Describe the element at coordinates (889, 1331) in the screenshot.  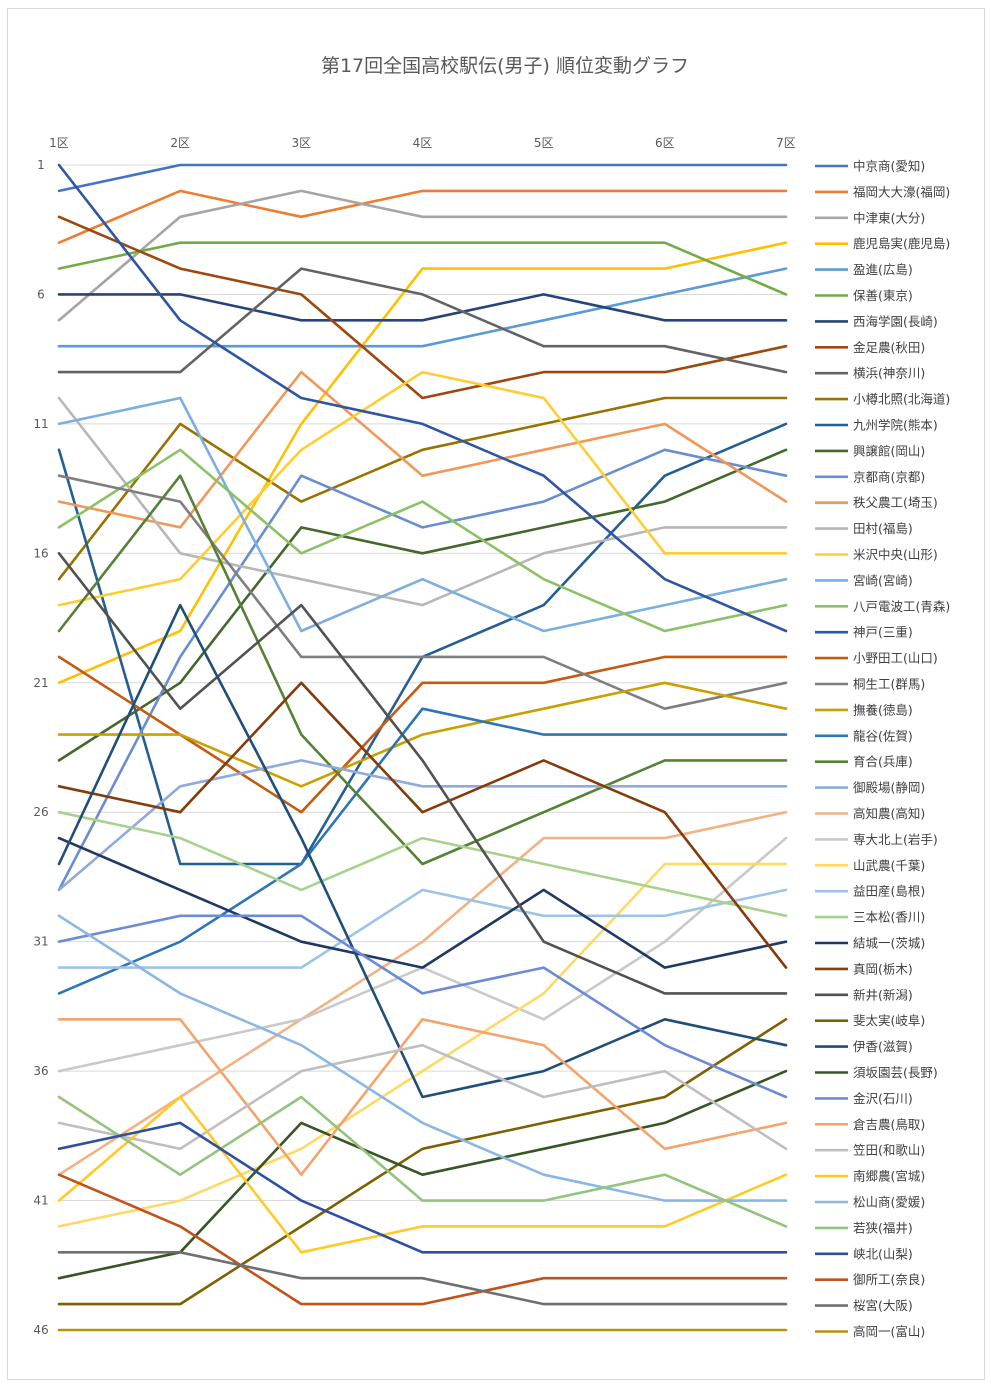
I see `legend-entry: 高岡一(富山)` at that location.